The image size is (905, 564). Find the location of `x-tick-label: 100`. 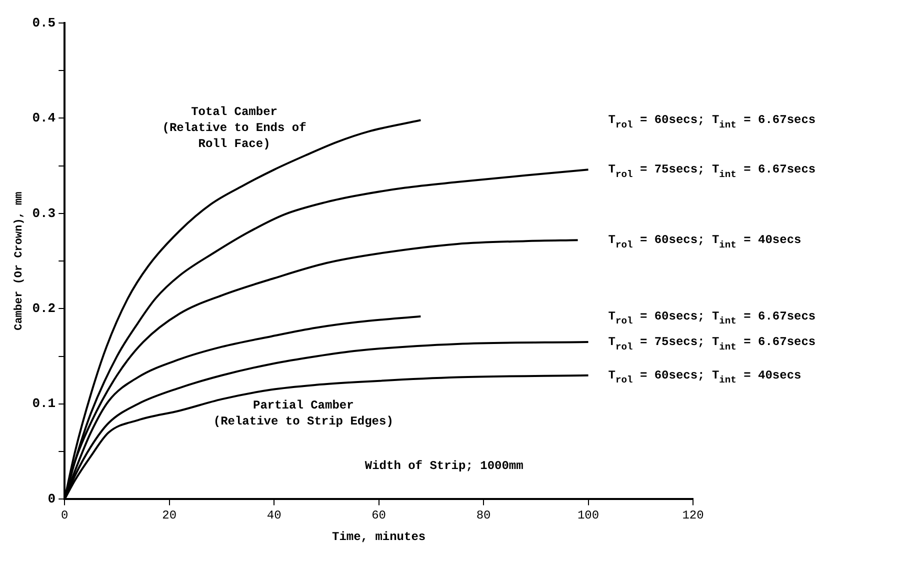

x-tick-label: 100 is located at coordinates (588, 515).